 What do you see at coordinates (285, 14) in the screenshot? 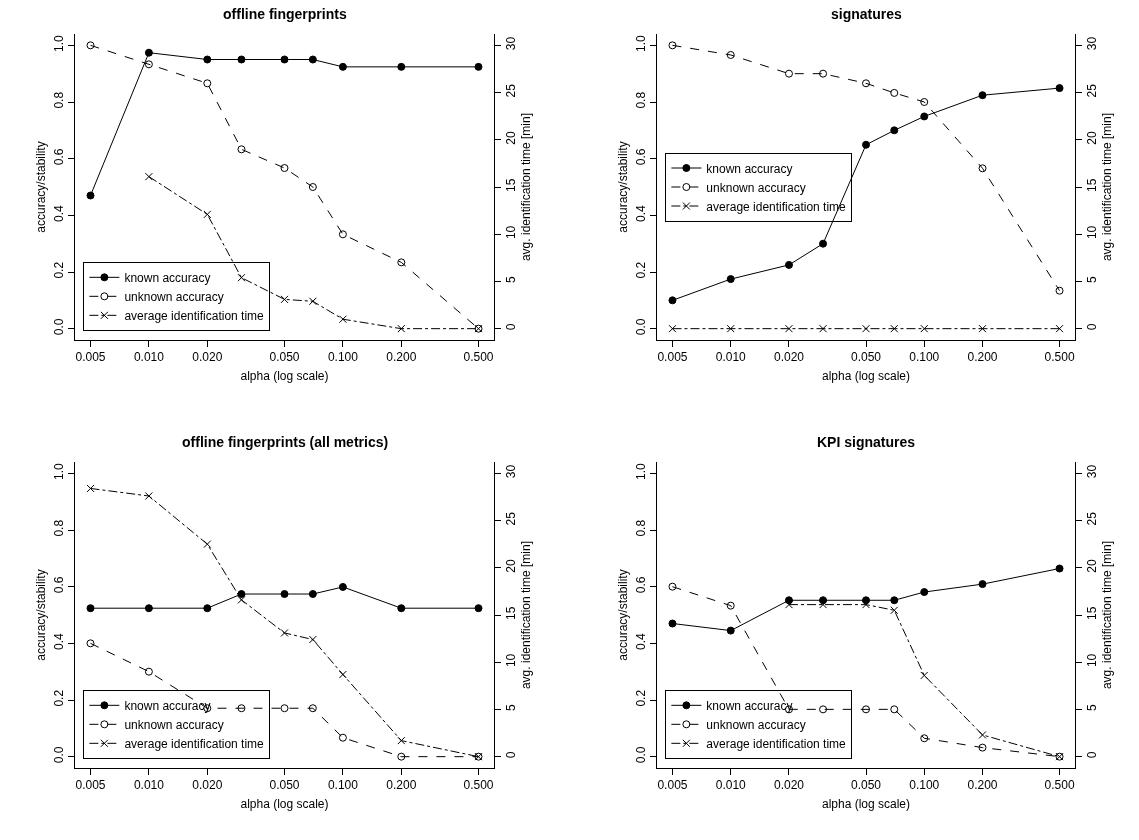
I see `chart-title: offline fingerprints` at bounding box center [285, 14].